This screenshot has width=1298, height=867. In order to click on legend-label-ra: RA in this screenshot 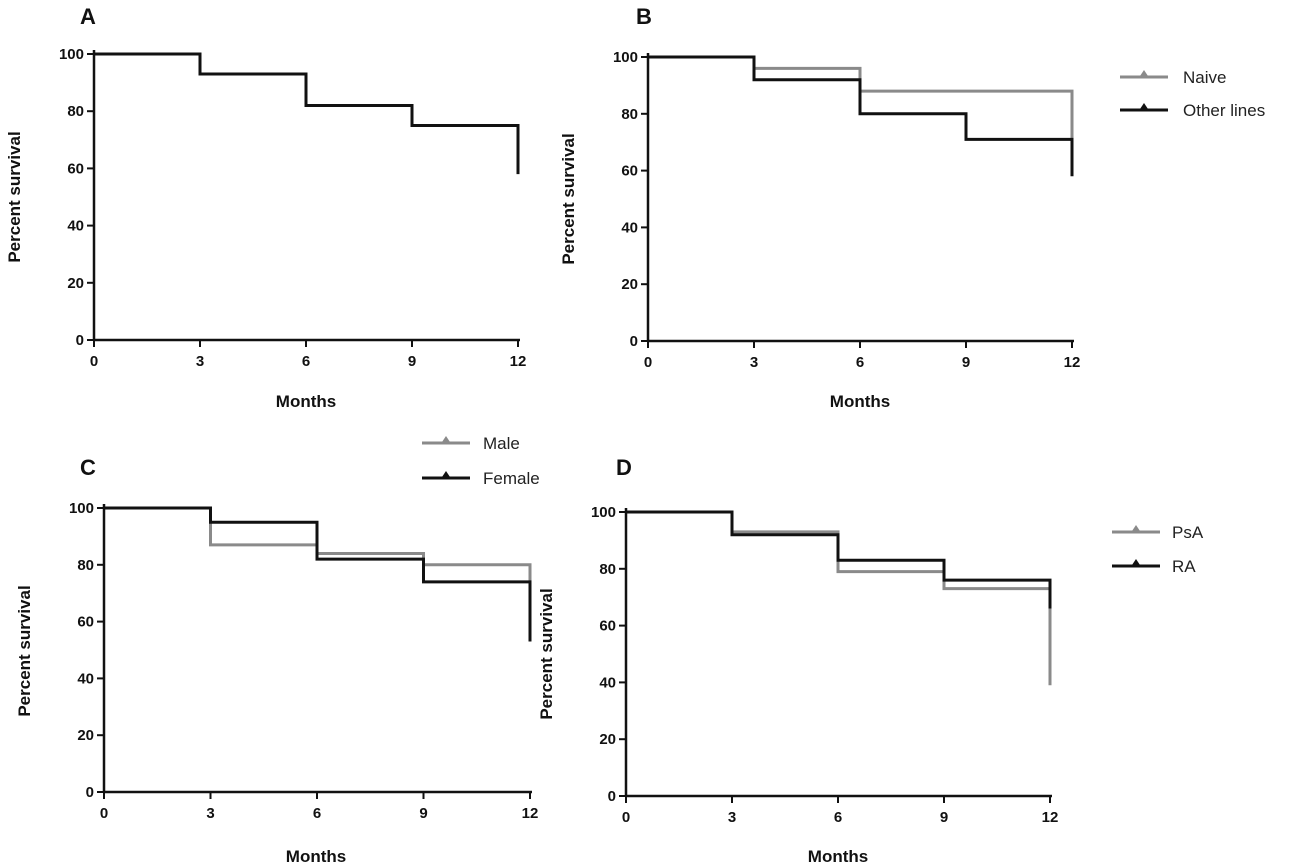, I will do `click(1184, 566)`.